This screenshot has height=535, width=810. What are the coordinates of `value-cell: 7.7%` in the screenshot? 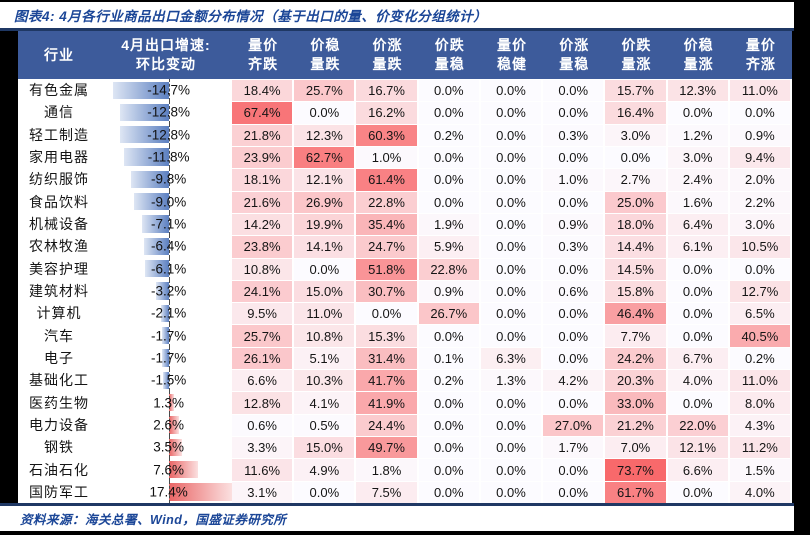 It's located at (636, 335).